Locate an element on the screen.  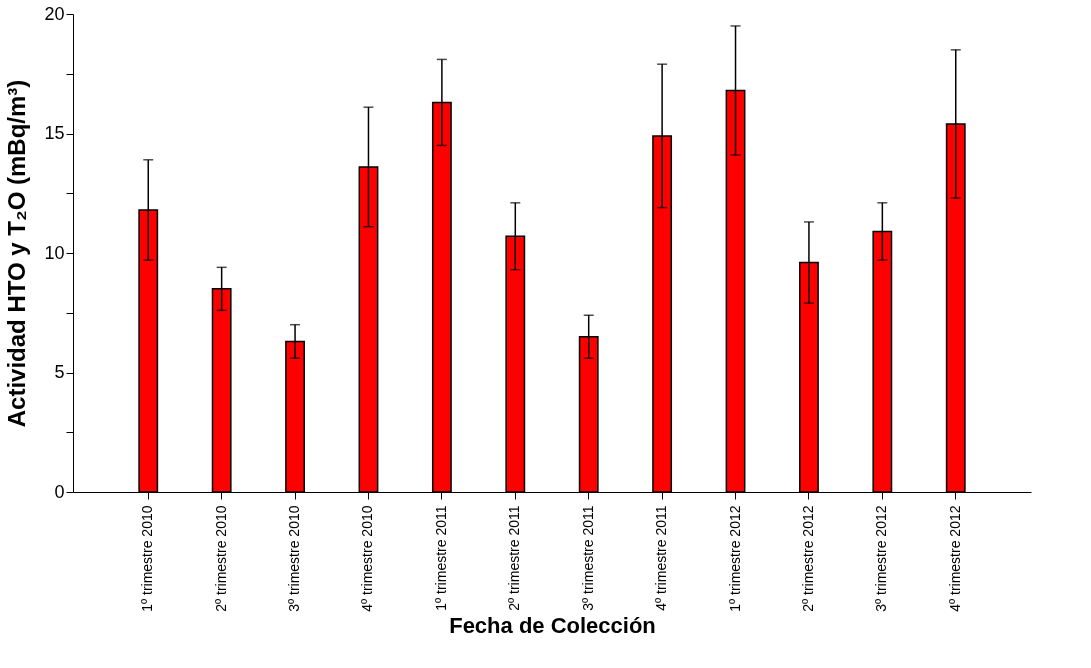
y-tick-label: 5 is located at coordinates (59, 372).